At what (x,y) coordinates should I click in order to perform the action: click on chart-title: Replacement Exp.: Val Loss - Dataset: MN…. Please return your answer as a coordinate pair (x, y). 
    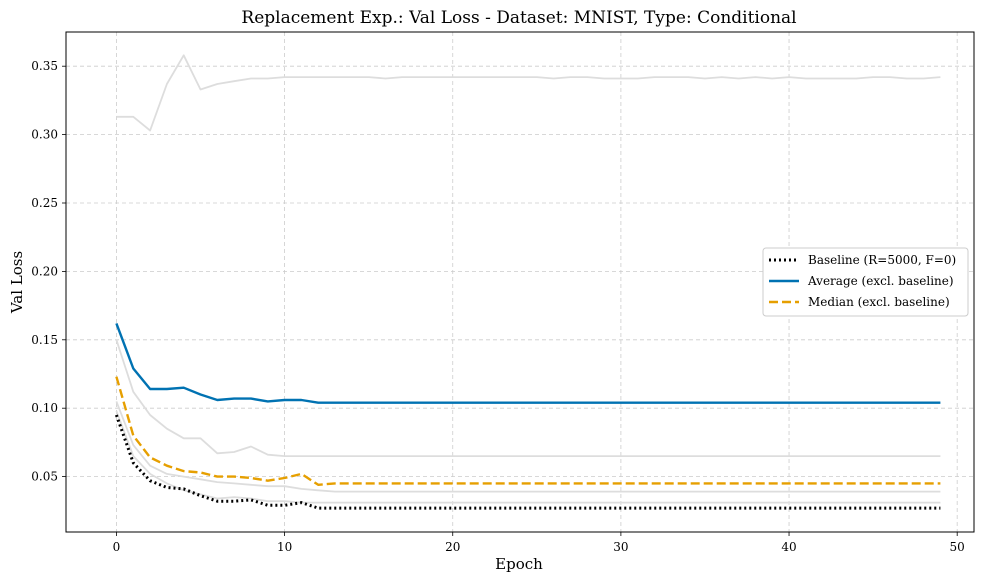
    Looking at the image, I should click on (518, 18).